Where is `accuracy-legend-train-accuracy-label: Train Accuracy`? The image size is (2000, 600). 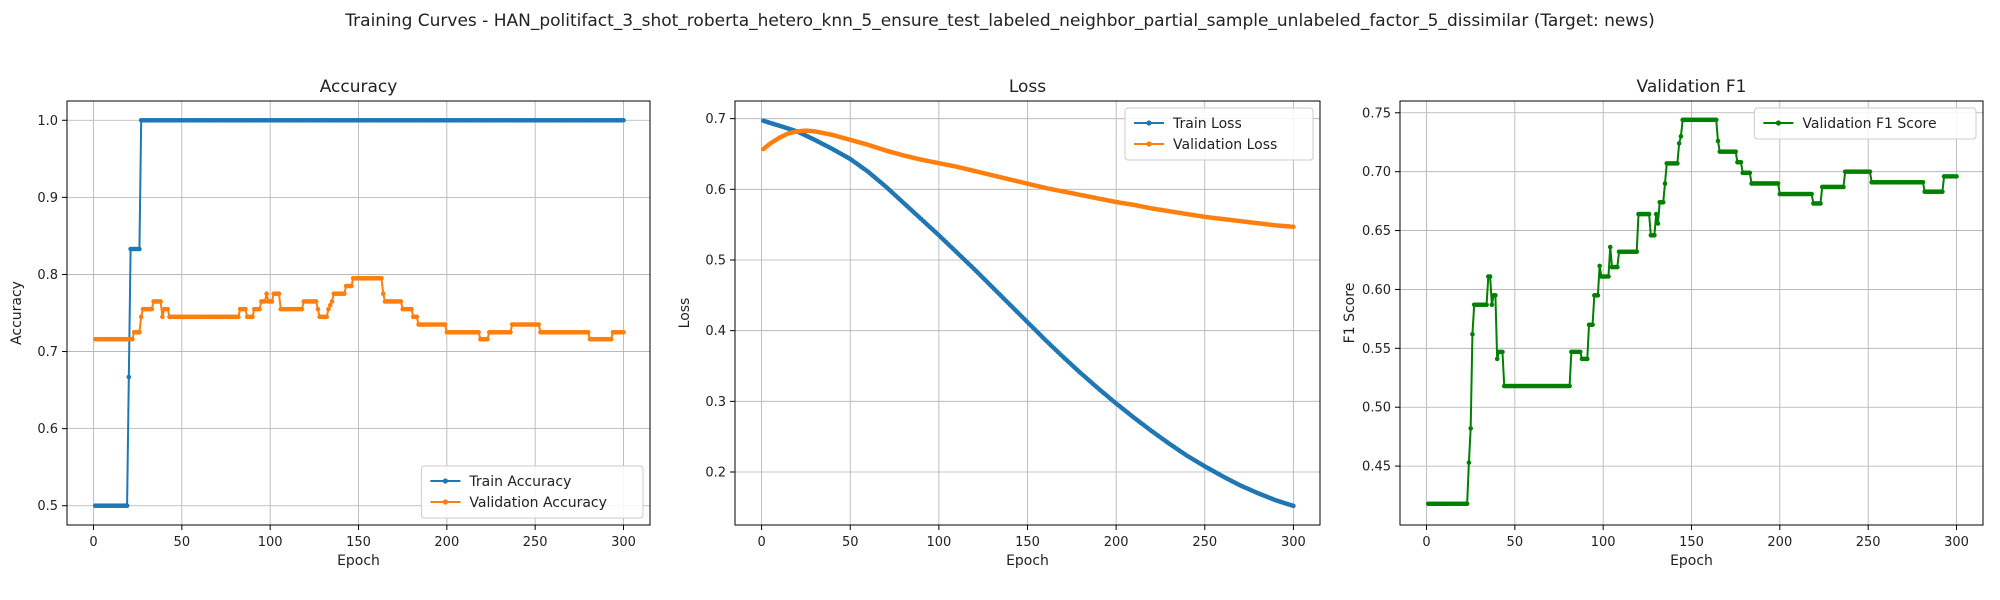 accuracy-legend-train-accuracy-label: Train Accuracy is located at coordinates (519, 482).